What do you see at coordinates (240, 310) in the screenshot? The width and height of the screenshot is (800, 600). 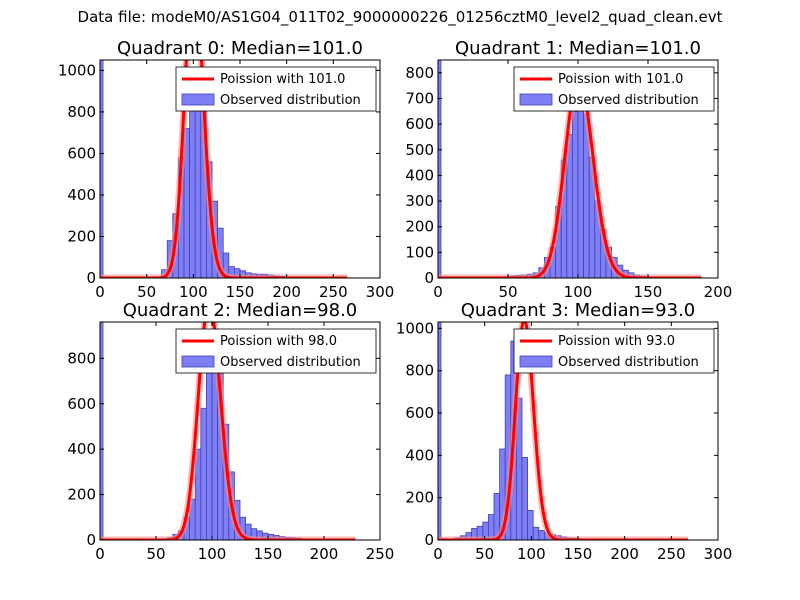 I see `subplot-title: Quadrant 2: Median=98.0` at bounding box center [240, 310].